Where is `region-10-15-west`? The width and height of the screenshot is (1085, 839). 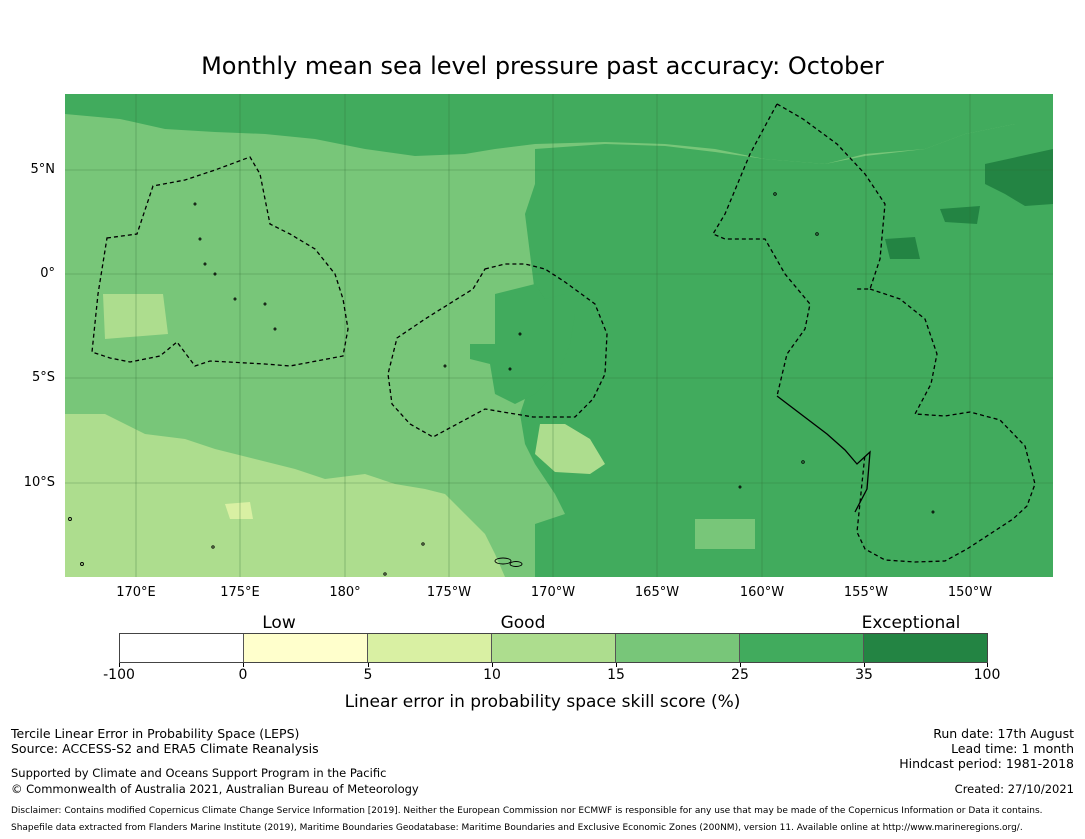
region-10-15-west is located at coordinates (135, 316).